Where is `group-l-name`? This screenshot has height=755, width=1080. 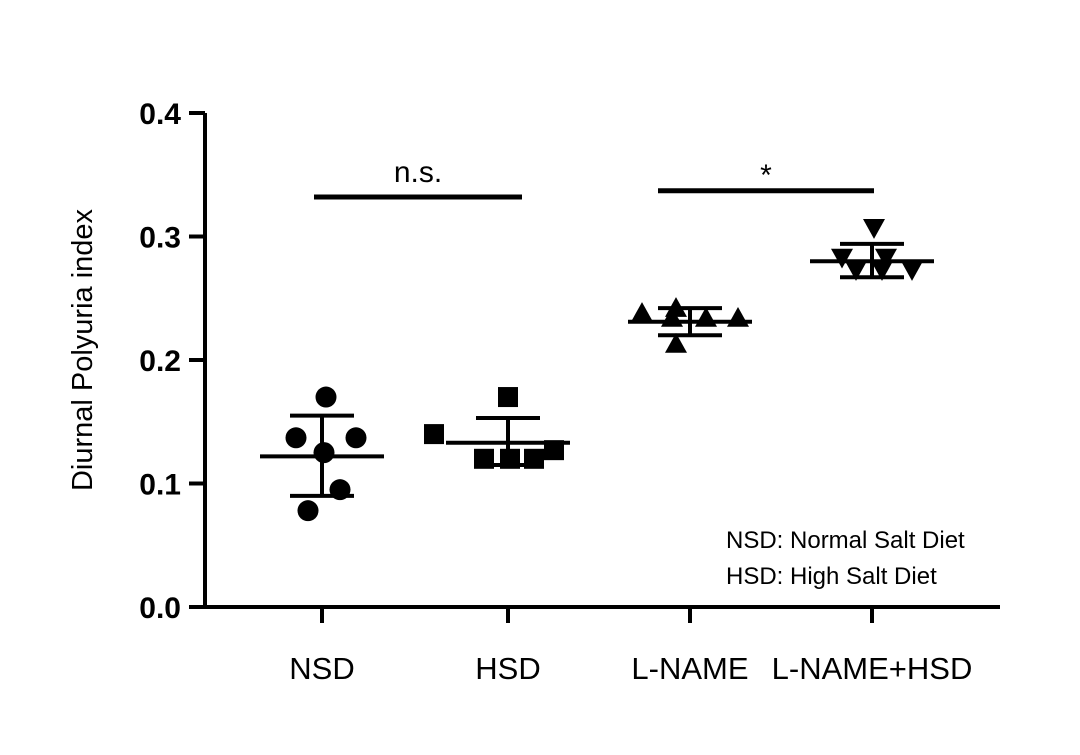
group-l-name is located at coordinates (690, 325).